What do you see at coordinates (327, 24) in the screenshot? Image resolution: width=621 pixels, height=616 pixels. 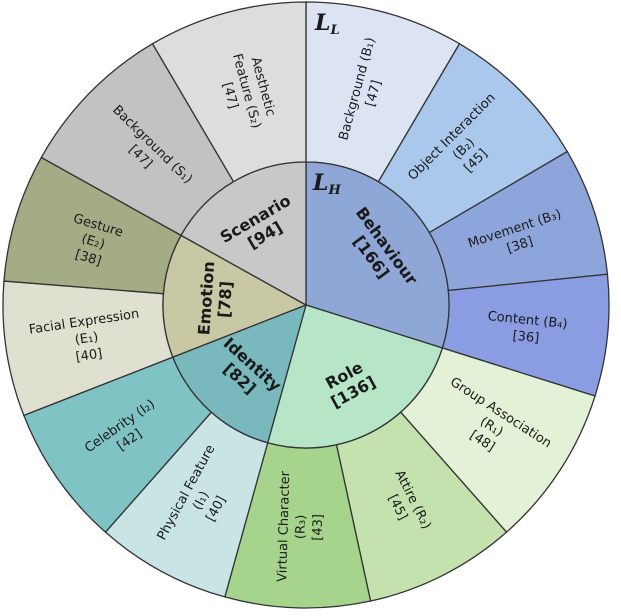 I see `outer-level-label: LL` at bounding box center [327, 24].